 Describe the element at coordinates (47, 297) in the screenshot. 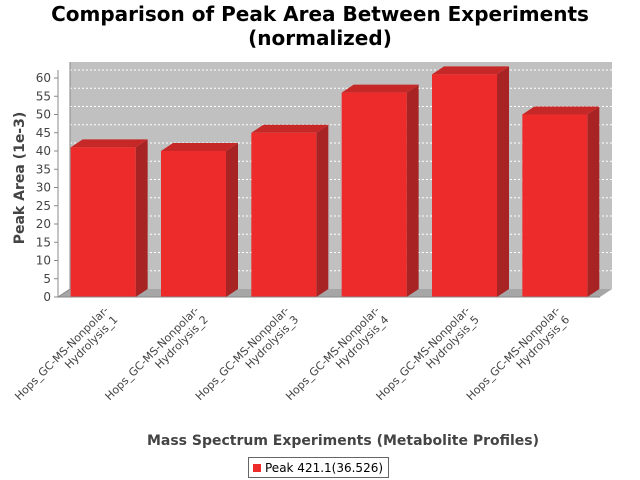

I see `y-tick-label: 0` at that location.